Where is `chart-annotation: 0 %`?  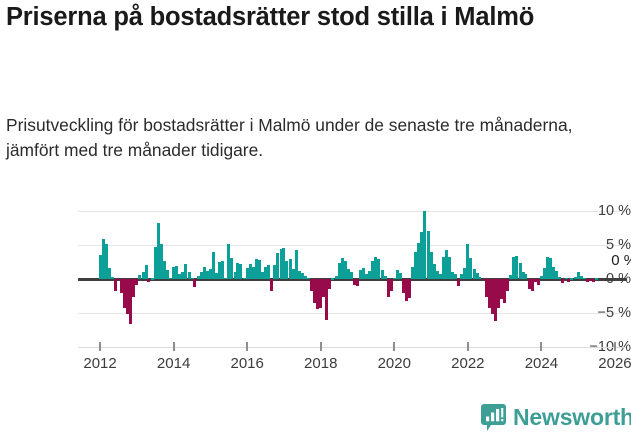 chart-annotation: 0 % is located at coordinates (621, 261).